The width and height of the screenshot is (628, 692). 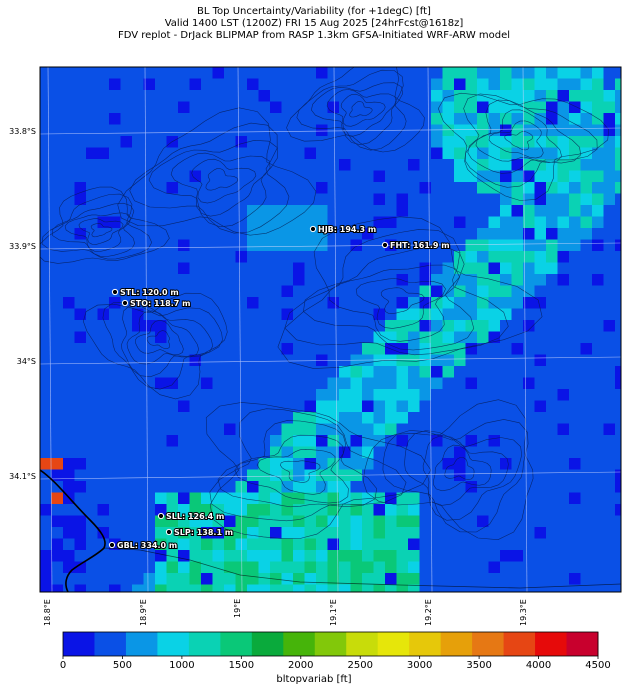 I want to click on lon-label: 19.3°E, so click(x=523, y=612).